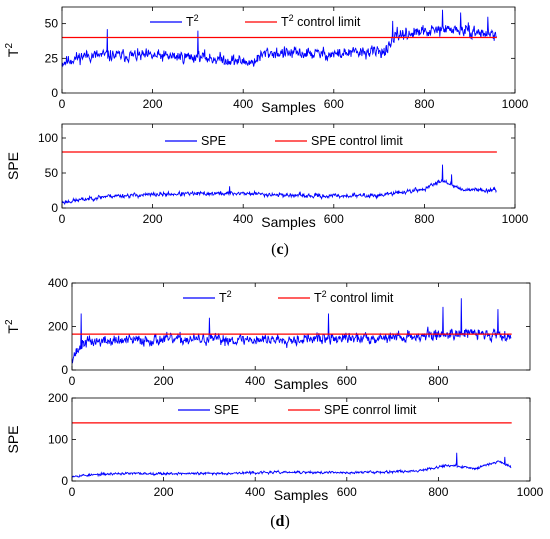 Image resolution: width=550 pixels, height=539 pixels. I want to click on legend: SPE SPE conrrol limit, so click(297, 410).